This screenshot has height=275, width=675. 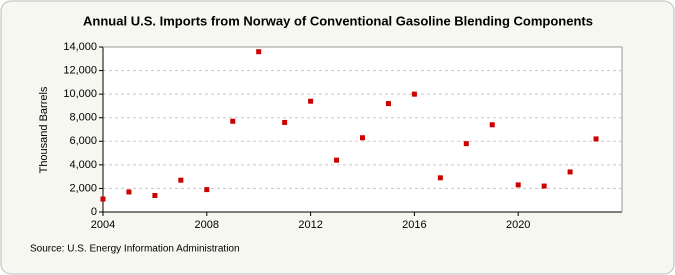 What do you see at coordinates (310, 225) in the screenshot?
I see `x-tick-label: 2012` at bounding box center [310, 225].